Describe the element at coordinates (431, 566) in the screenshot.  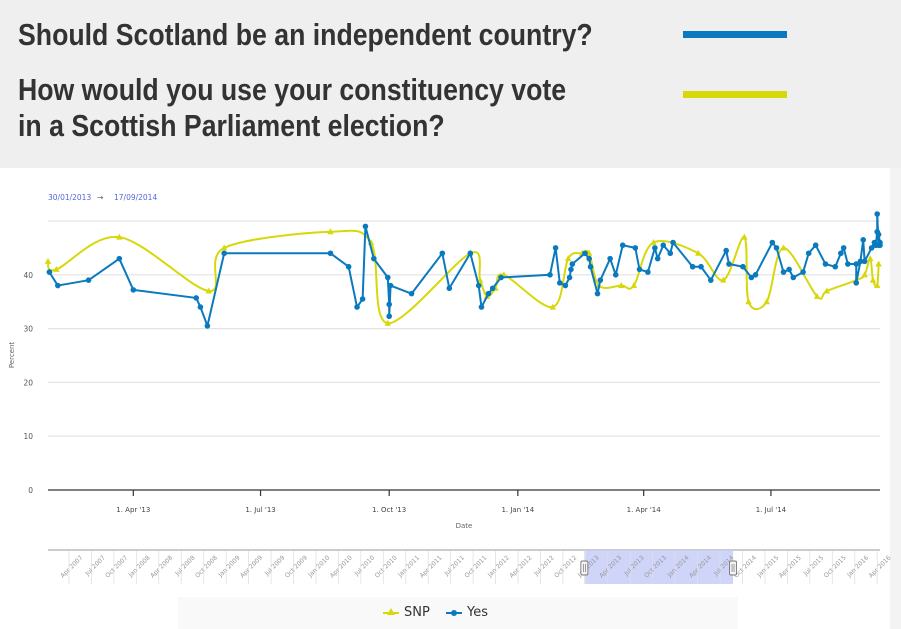
I see `navigator-label: Apr 2011` at that location.